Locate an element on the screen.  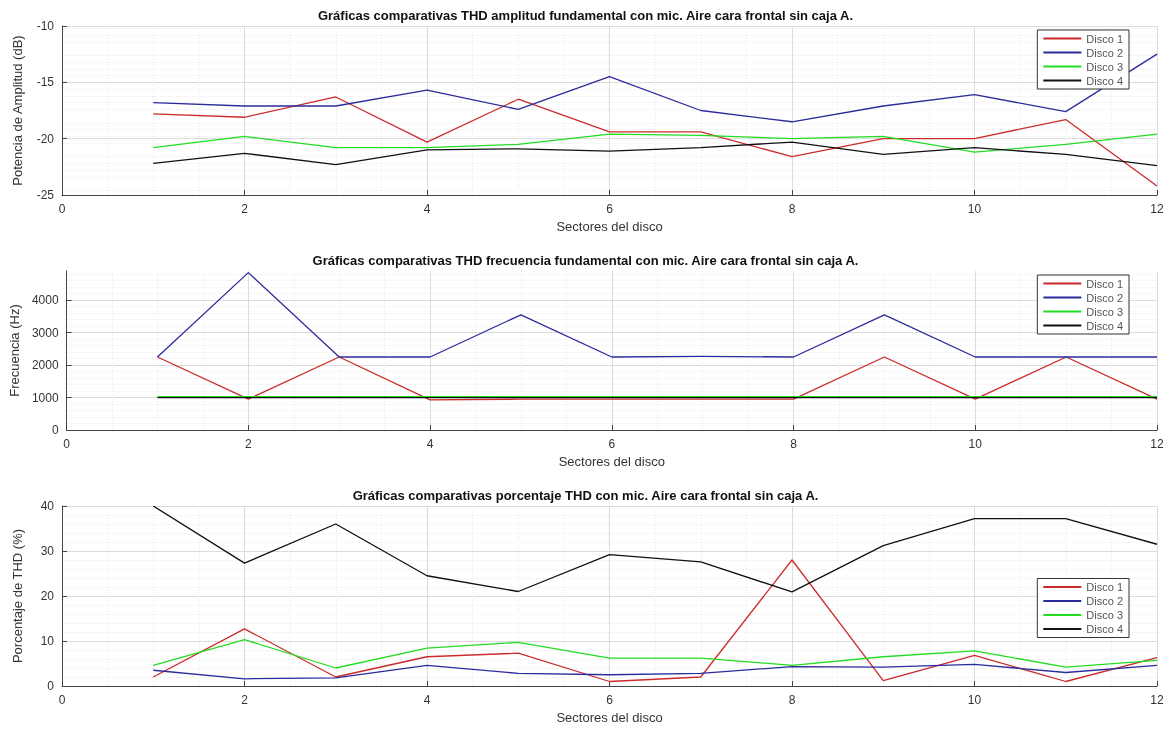
y-tick-label: 4000 is located at coordinates (45, 300).